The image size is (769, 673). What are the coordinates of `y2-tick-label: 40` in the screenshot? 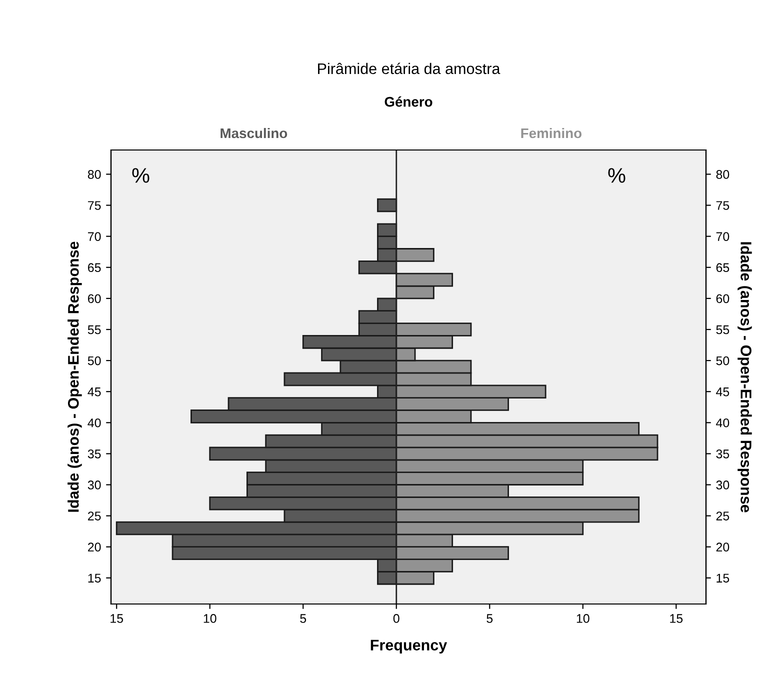 It's located at (723, 423).